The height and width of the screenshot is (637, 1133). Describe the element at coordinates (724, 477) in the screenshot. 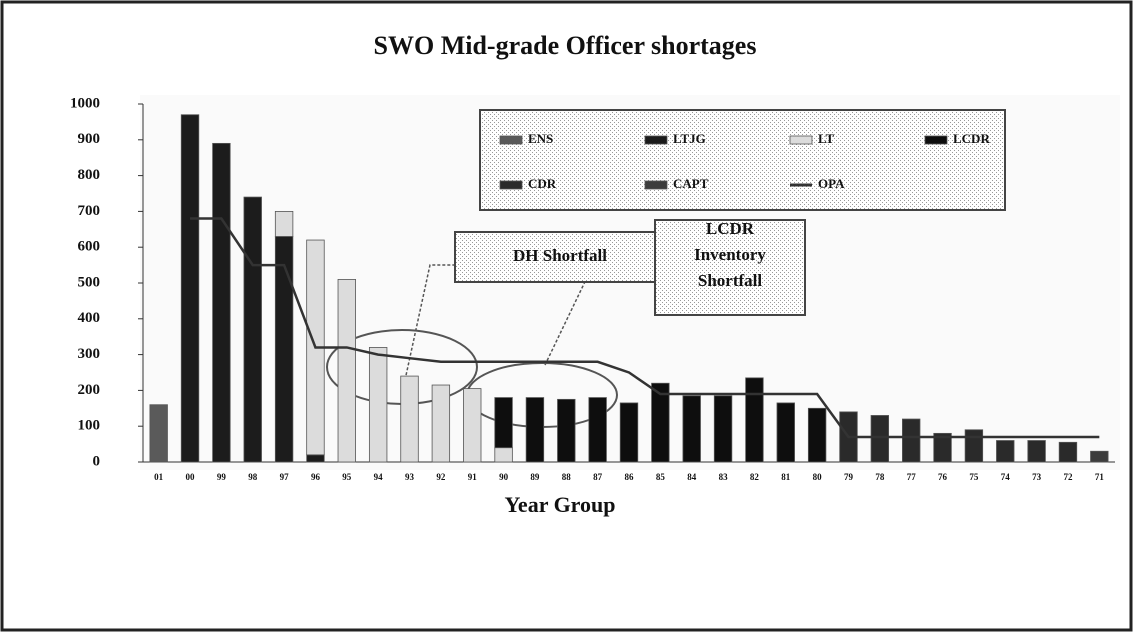

I see `x-tick-label: 83` at that location.